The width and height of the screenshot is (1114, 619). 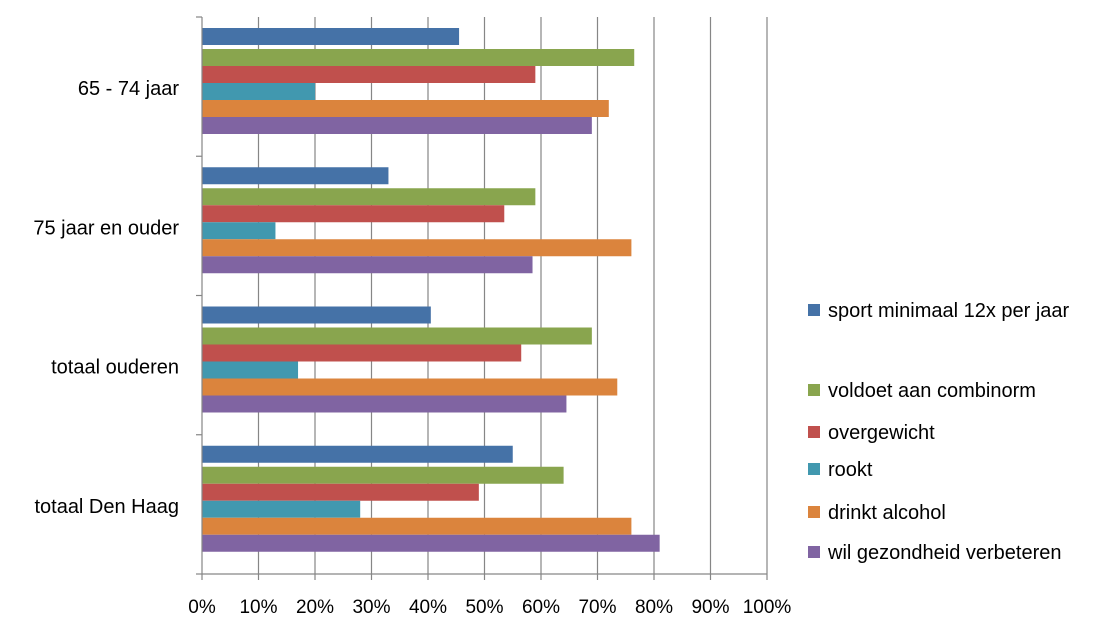 What do you see at coordinates (315, 607) in the screenshot?
I see `x-tick-label: 20%` at bounding box center [315, 607].